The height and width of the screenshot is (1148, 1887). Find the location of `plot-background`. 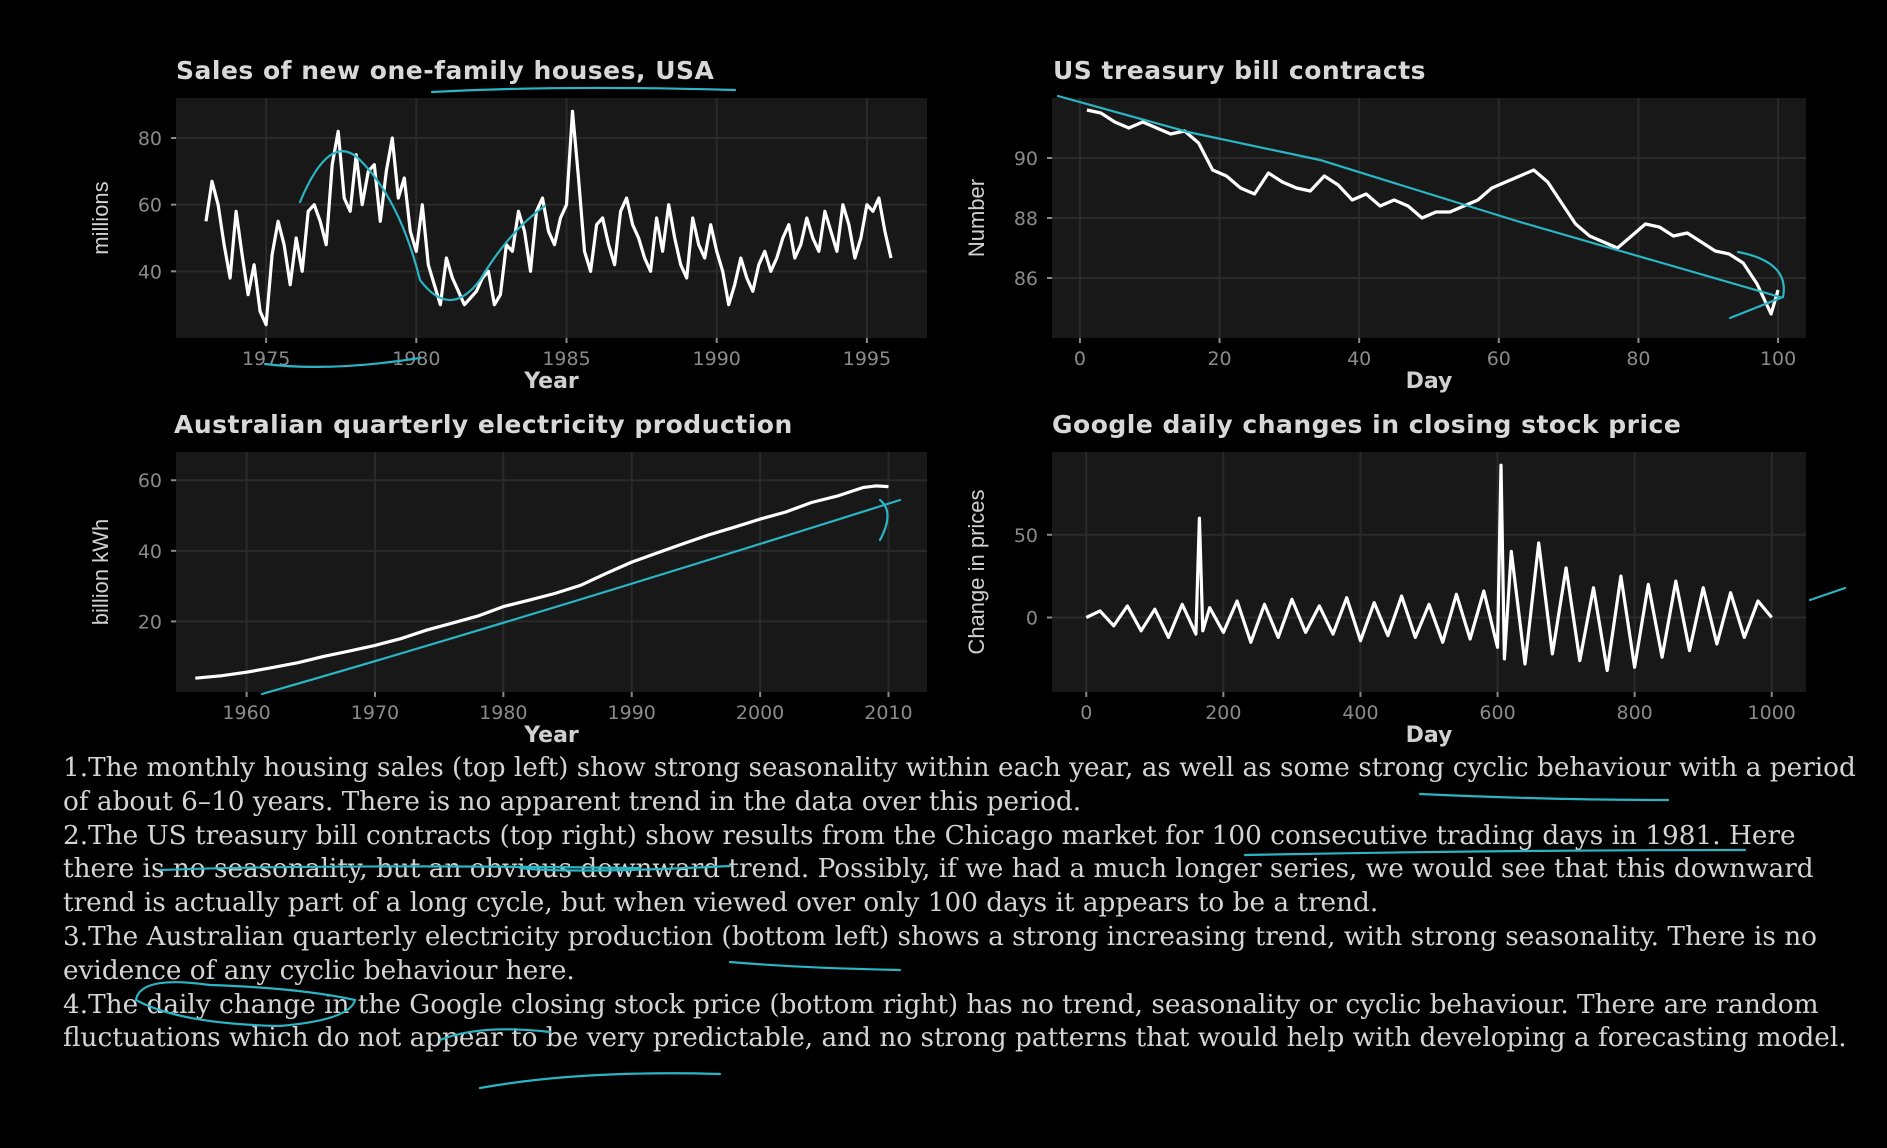

plot-background is located at coordinates (1429, 572).